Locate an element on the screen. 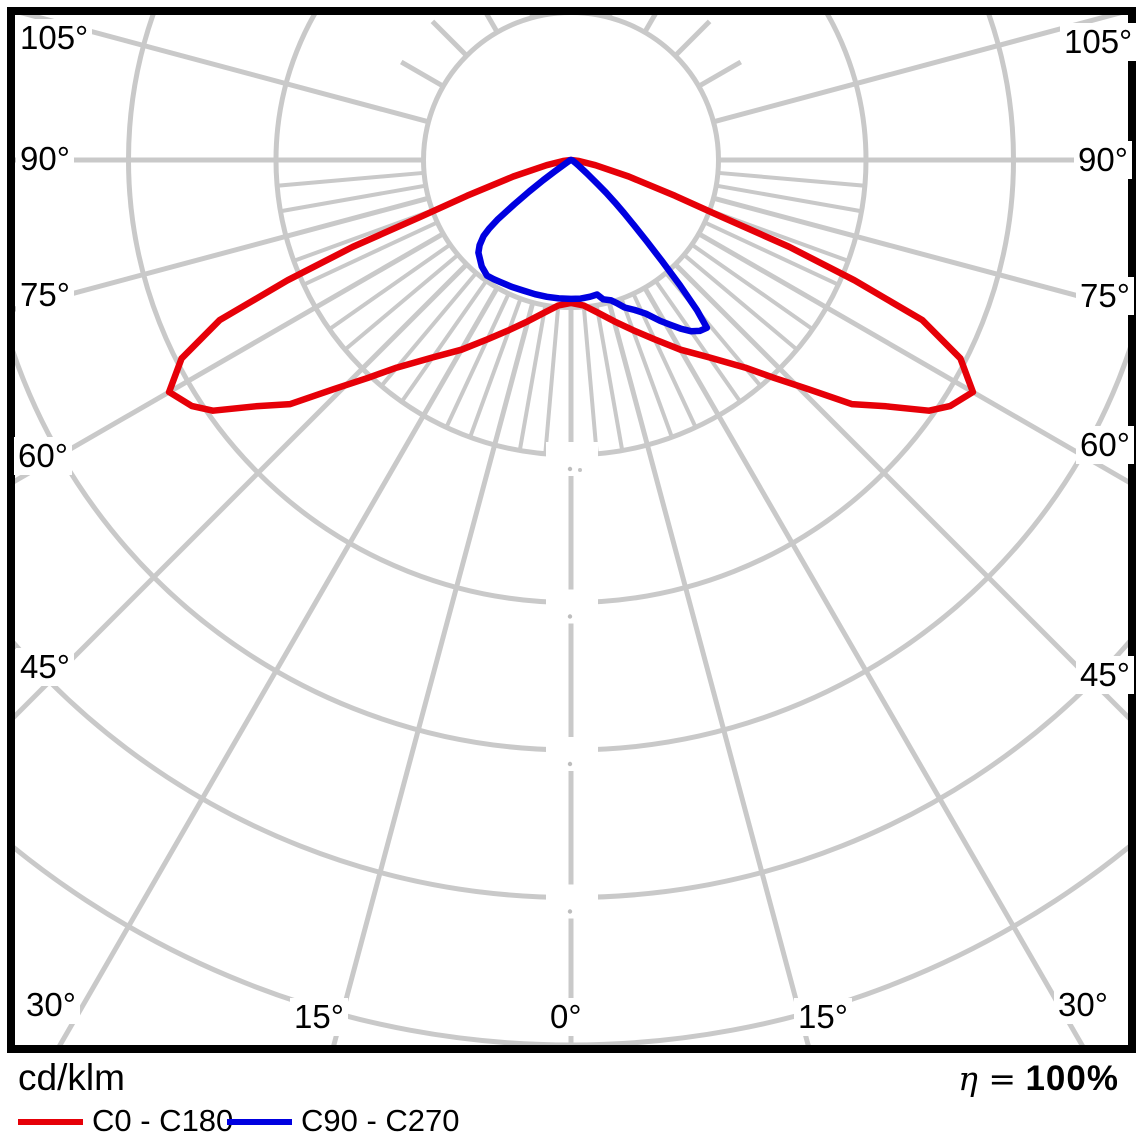  legend-label-c0-c180: C0 - C180 is located at coordinates (163, 1120).